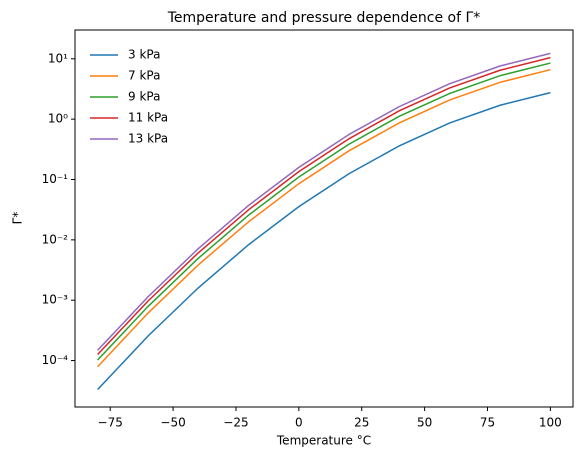 The width and height of the screenshot is (583, 459). Describe the element at coordinates (148, 118) in the screenshot. I see `legend-label: 11 kPa` at that location.